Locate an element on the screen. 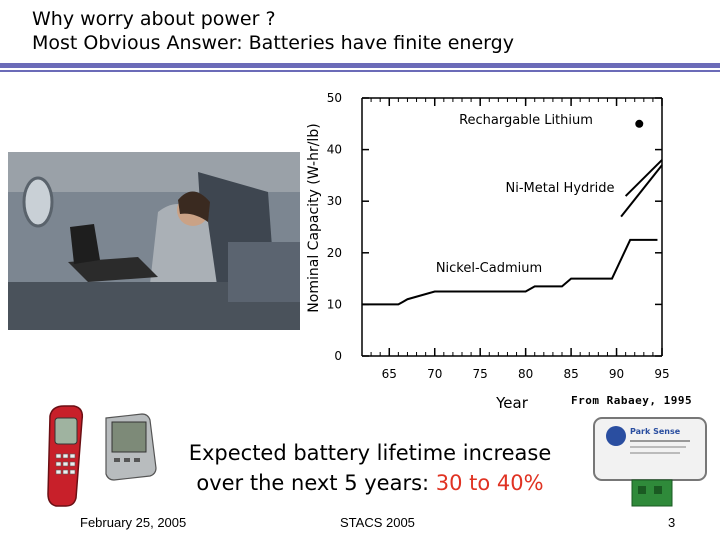  data-point-lithium is located at coordinates (639, 123).